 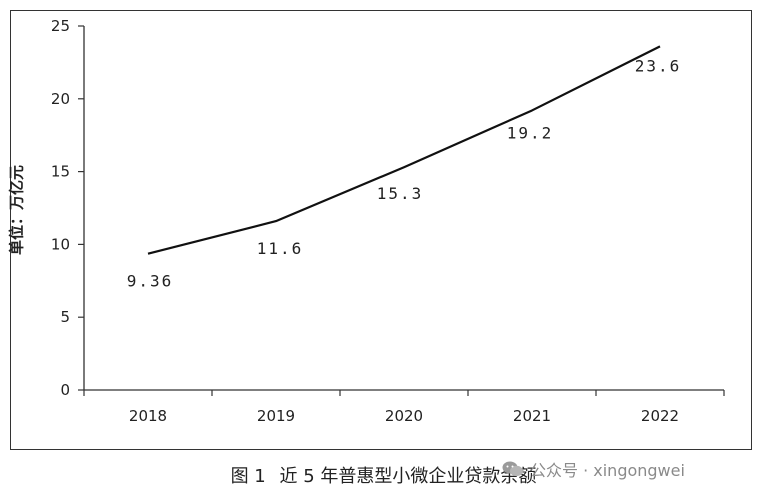 I want to click on x-tick-label: 2020, so click(x=404, y=416).